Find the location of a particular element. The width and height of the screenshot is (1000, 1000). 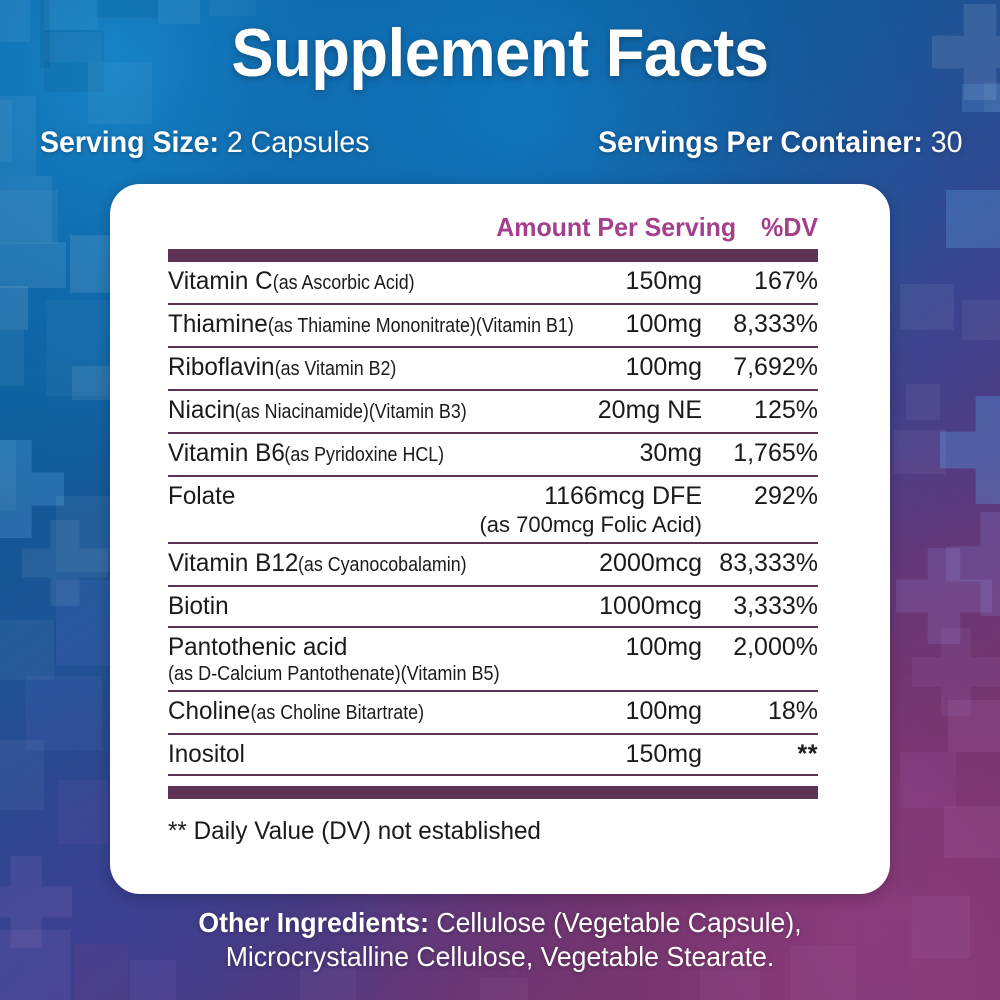

nutrient-name: Vitamin C(as Ascorbic Acid) is located at coordinates (386, 282).